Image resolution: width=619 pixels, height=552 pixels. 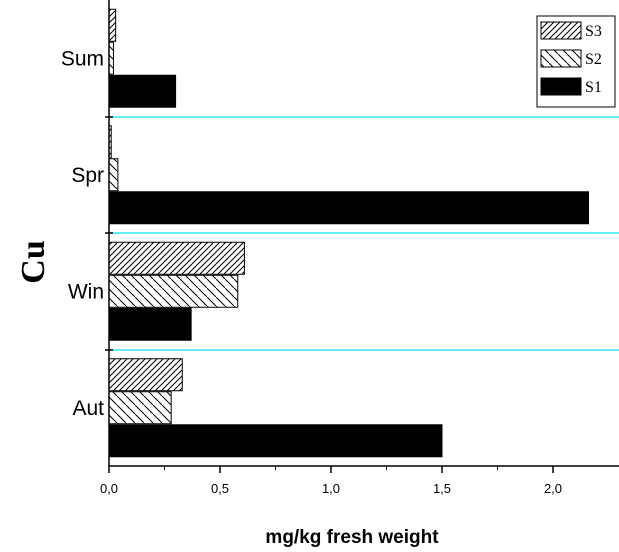 What do you see at coordinates (593, 31) in the screenshot?
I see `legend-label-s3: S3` at bounding box center [593, 31].